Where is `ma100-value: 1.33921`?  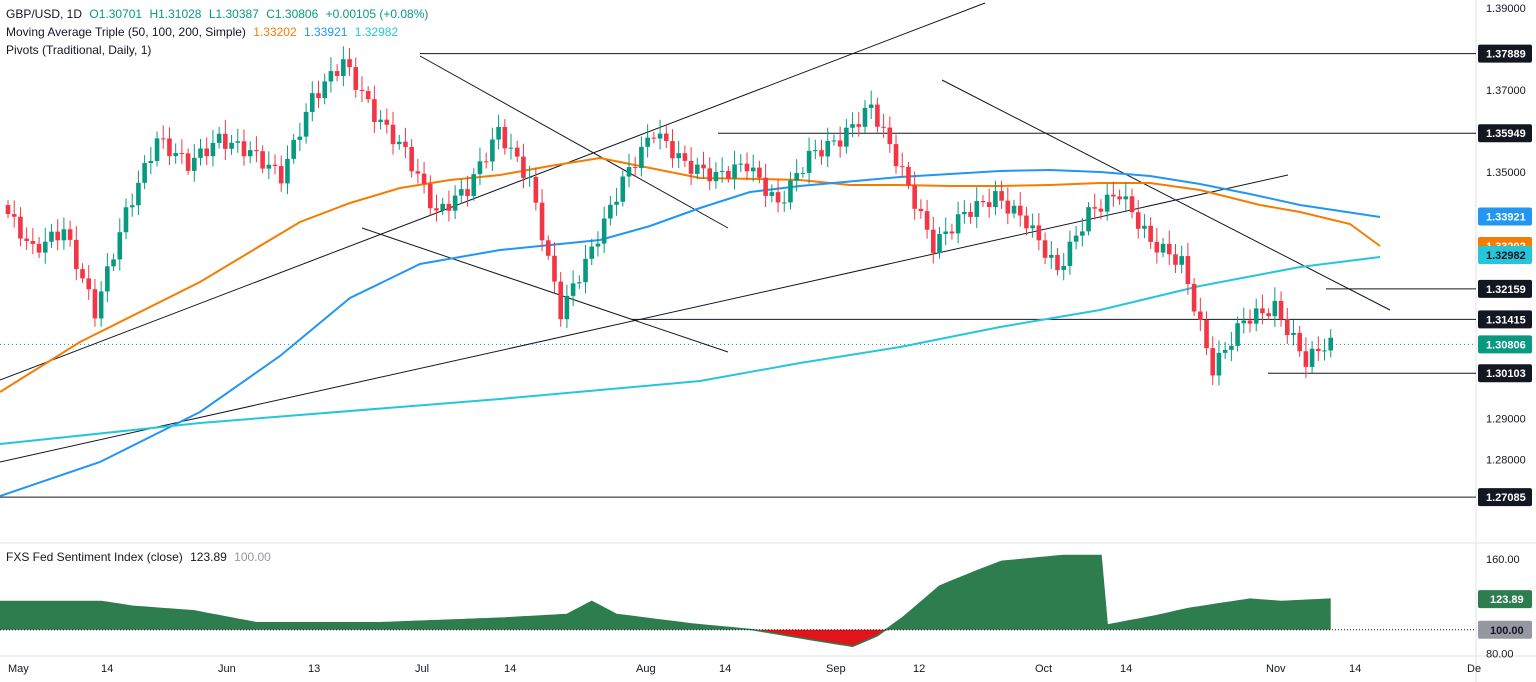
ma100-value: 1.33921 is located at coordinates (326, 32).